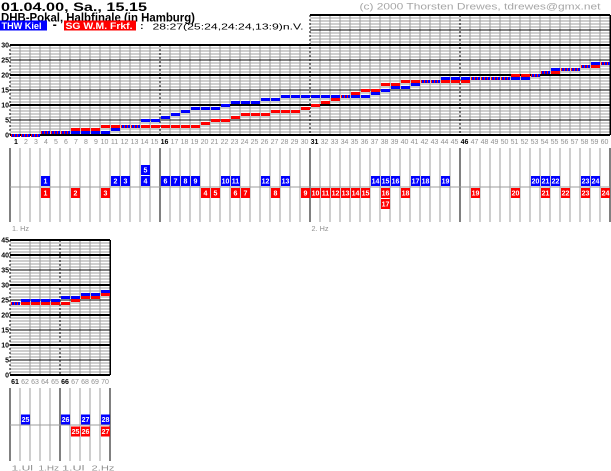 Image resolution: width=611 pixels, height=471 pixels. I want to click on svg-text: 38, so click(385, 142).